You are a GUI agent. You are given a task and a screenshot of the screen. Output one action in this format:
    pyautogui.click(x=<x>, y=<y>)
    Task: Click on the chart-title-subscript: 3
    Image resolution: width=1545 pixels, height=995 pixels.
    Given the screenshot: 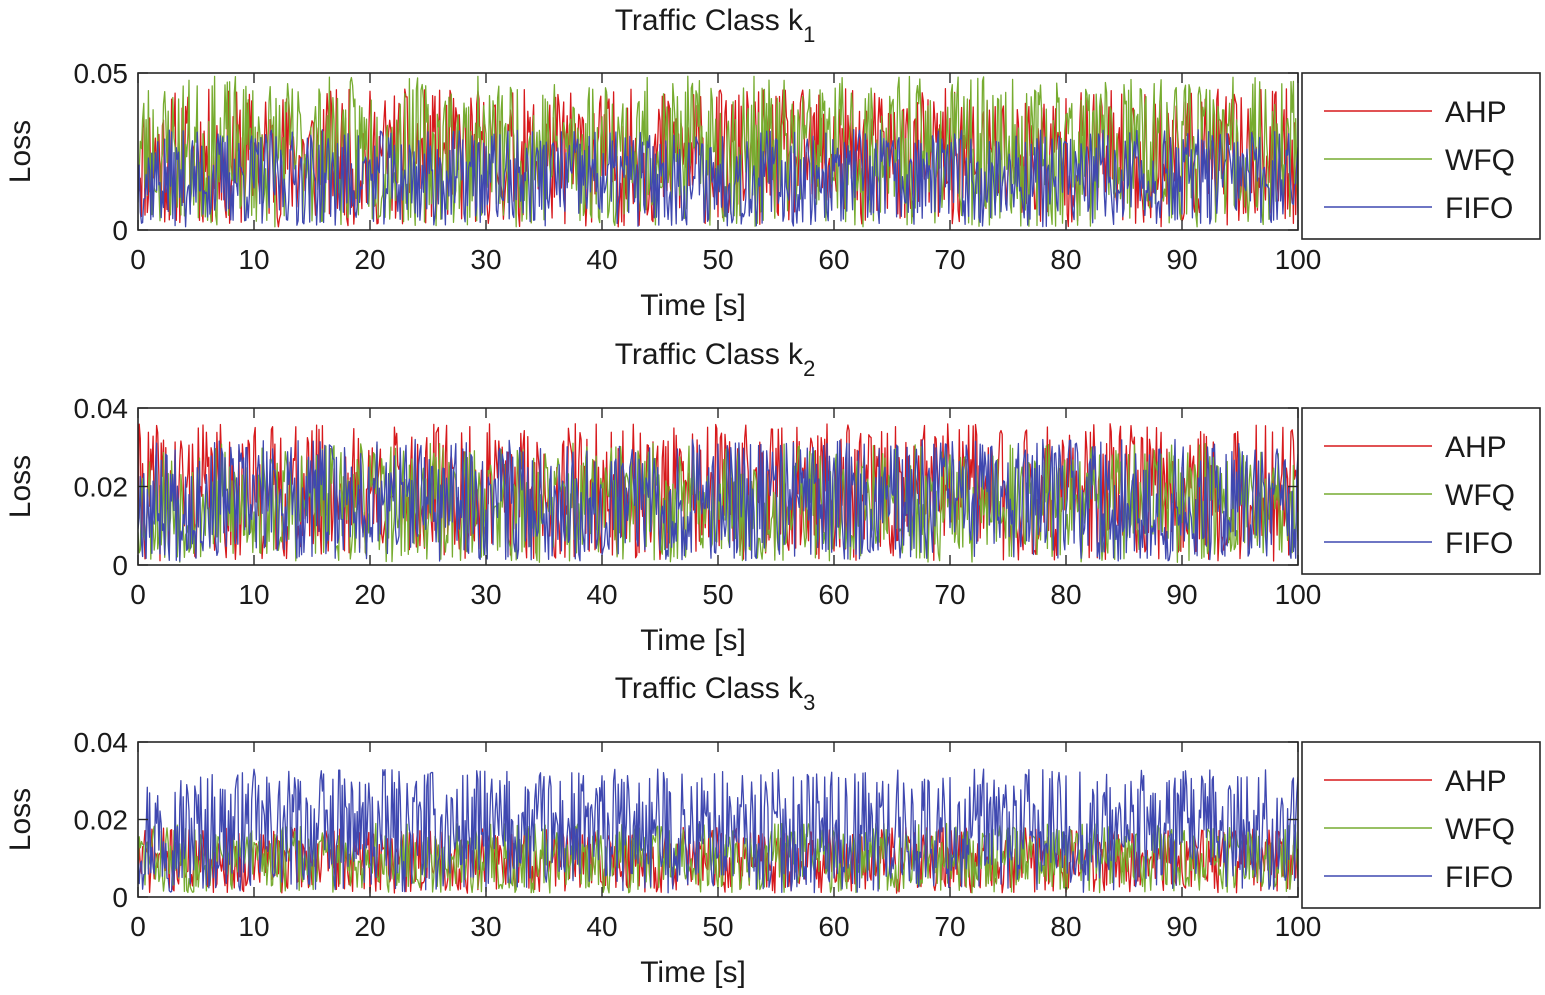 What is the action you would take?
    pyautogui.click(x=809, y=702)
    